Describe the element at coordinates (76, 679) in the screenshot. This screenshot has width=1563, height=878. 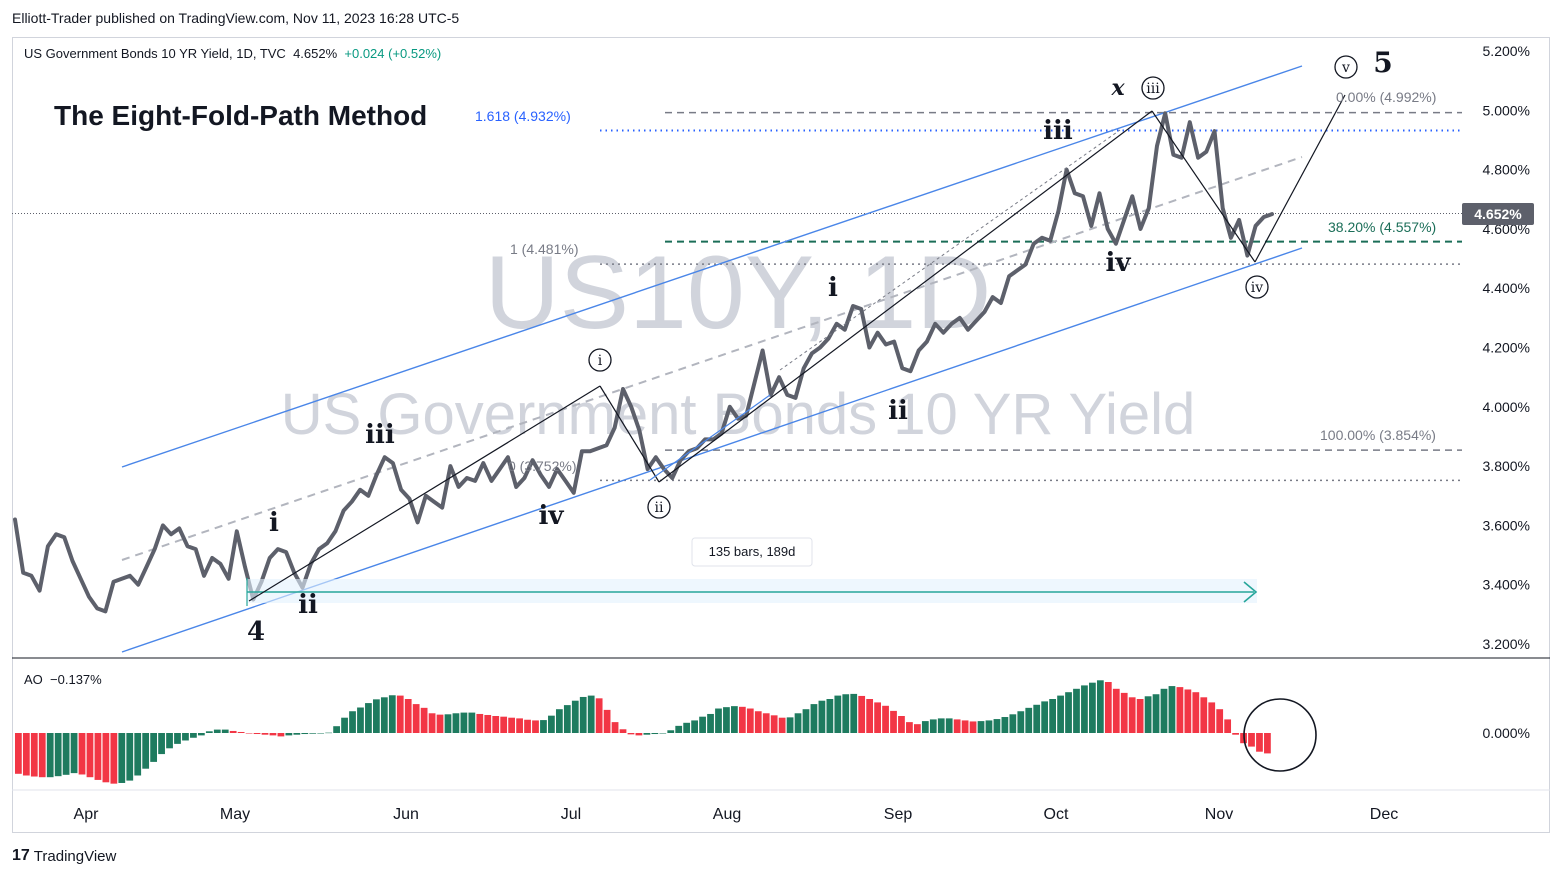
I see `ao-value: −0.137%` at that location.